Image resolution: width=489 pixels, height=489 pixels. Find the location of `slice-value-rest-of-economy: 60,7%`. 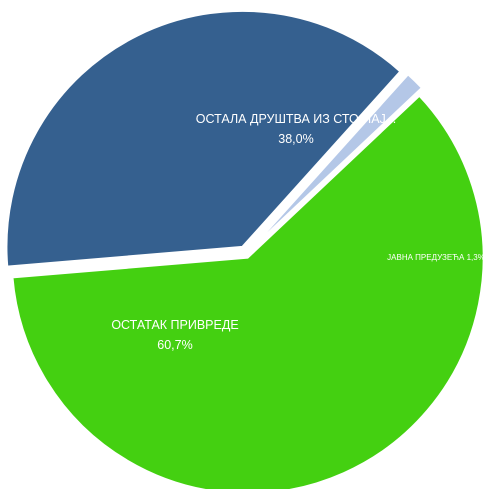

slice-value-rest-of-economy: 60,7% is located at coordinates (174, 345).